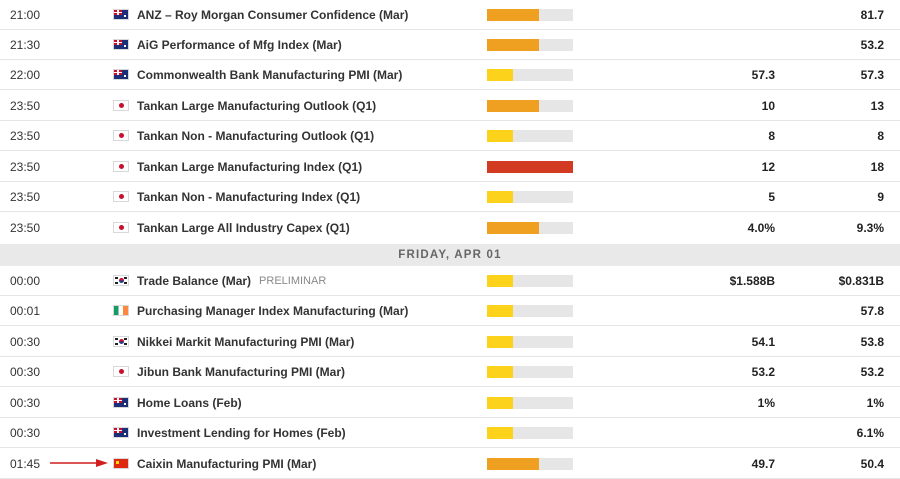 This screenshot has height=479, width=900. I want to click on event-time: 01:45, so click(25, 463).